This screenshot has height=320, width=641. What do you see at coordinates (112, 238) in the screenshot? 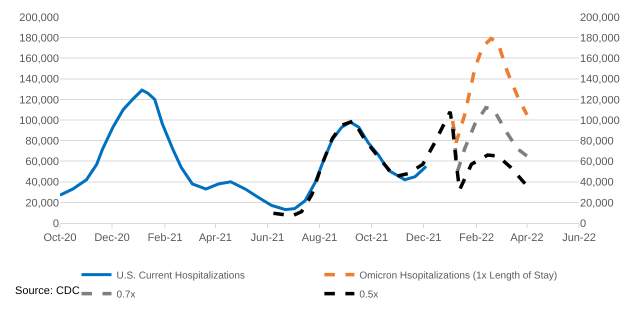
I see `x-tick-label: Dec-20` at bounding box center [112, 238].